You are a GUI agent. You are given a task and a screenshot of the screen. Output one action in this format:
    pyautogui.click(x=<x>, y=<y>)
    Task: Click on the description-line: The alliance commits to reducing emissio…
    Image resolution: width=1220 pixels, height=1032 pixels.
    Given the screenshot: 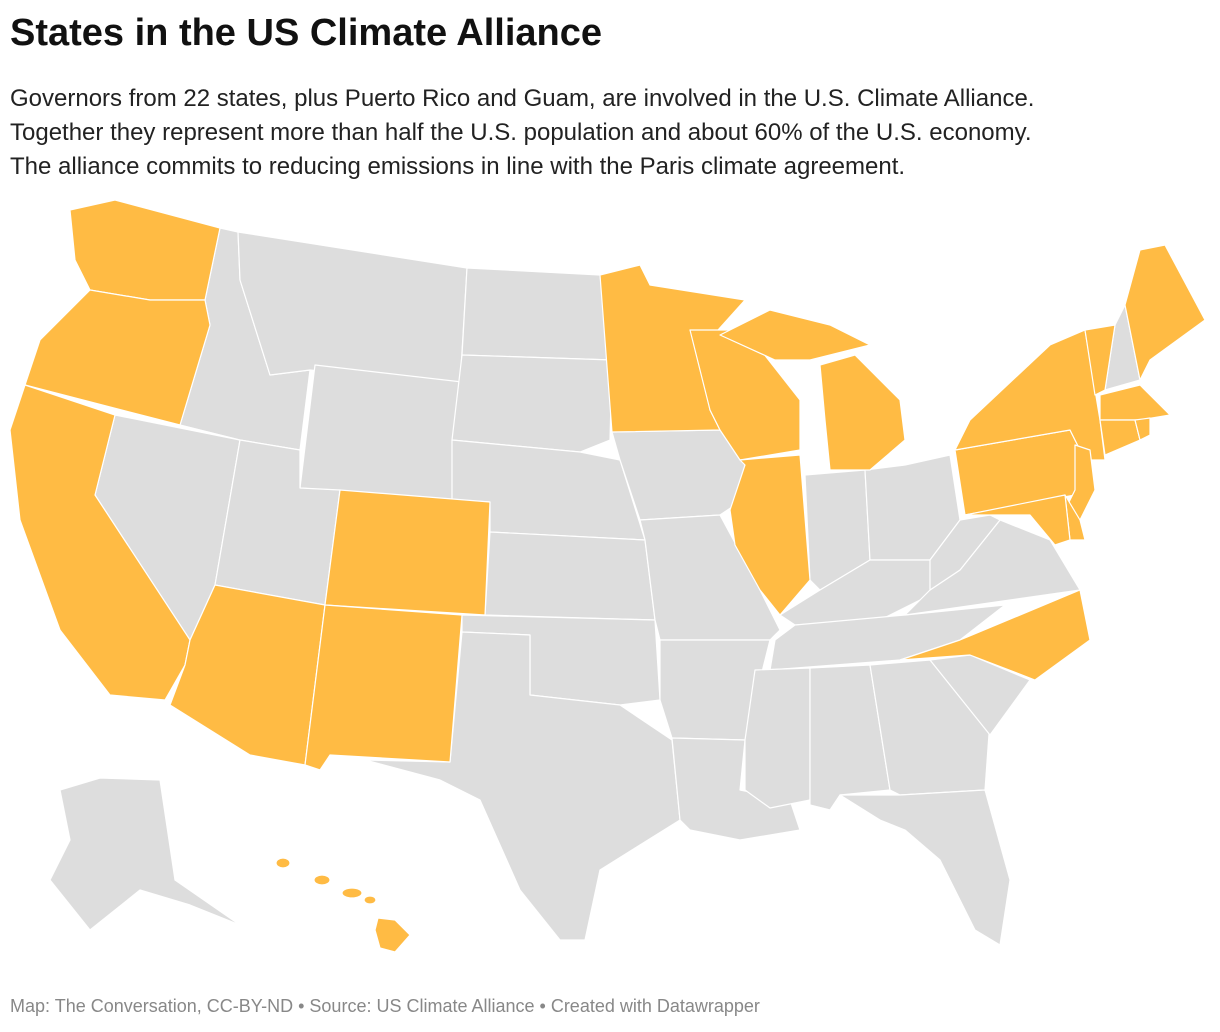 What is the action you would take?
    pyautogui.click(x=458, y=166)
    